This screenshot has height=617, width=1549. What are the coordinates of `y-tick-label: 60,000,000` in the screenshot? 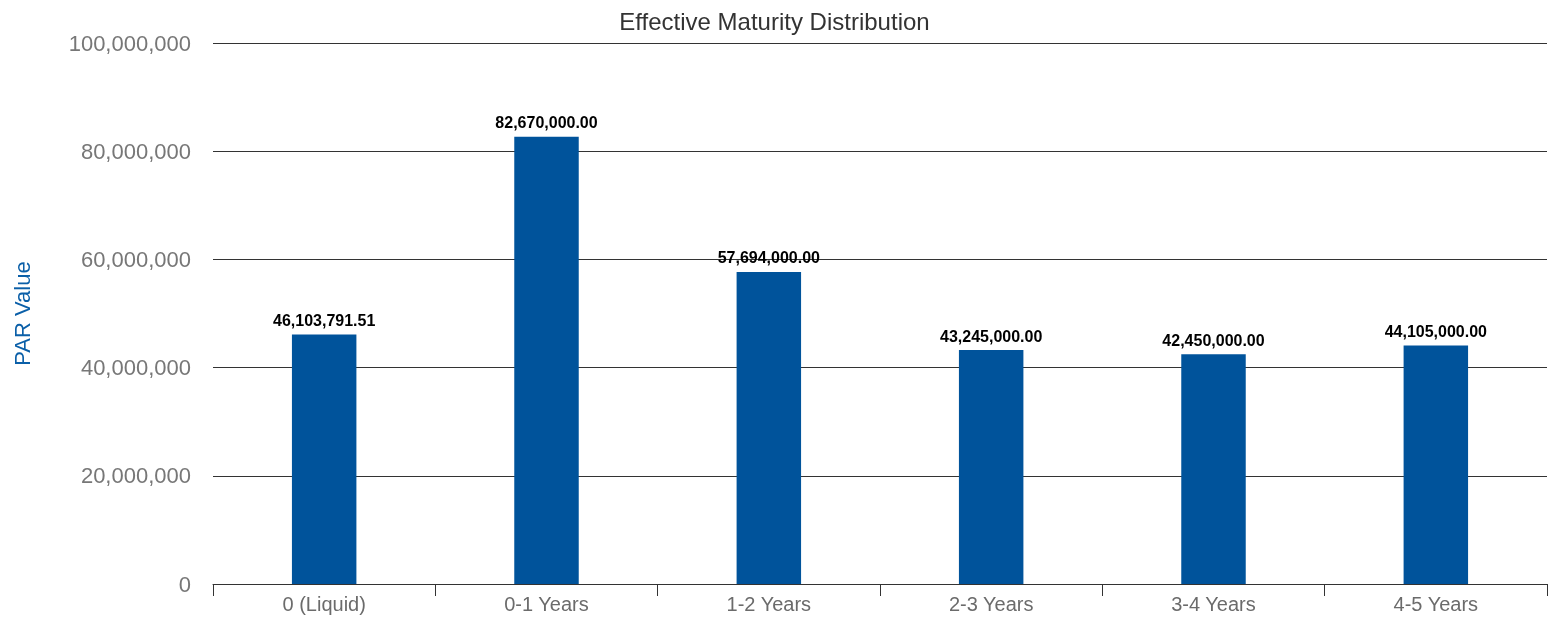 It's located at (135, 259).